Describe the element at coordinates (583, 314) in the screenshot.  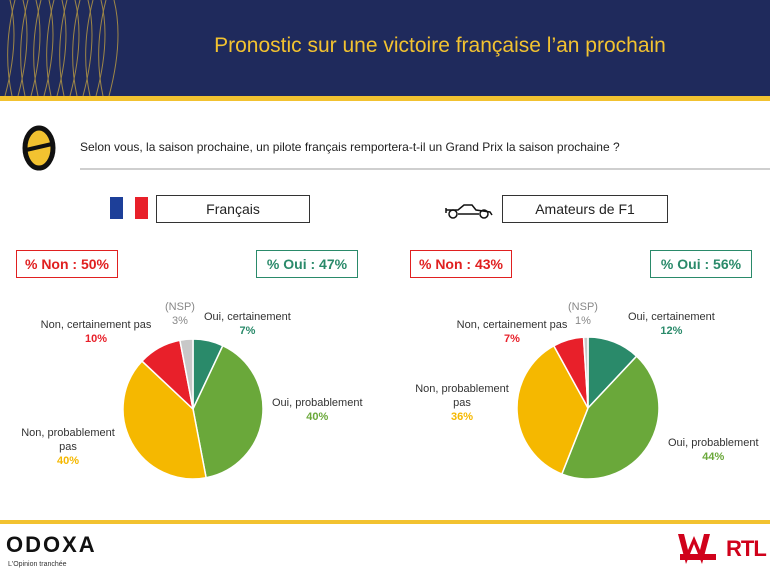
I see `label-nsp-right: (NSP) 1%` at that location.